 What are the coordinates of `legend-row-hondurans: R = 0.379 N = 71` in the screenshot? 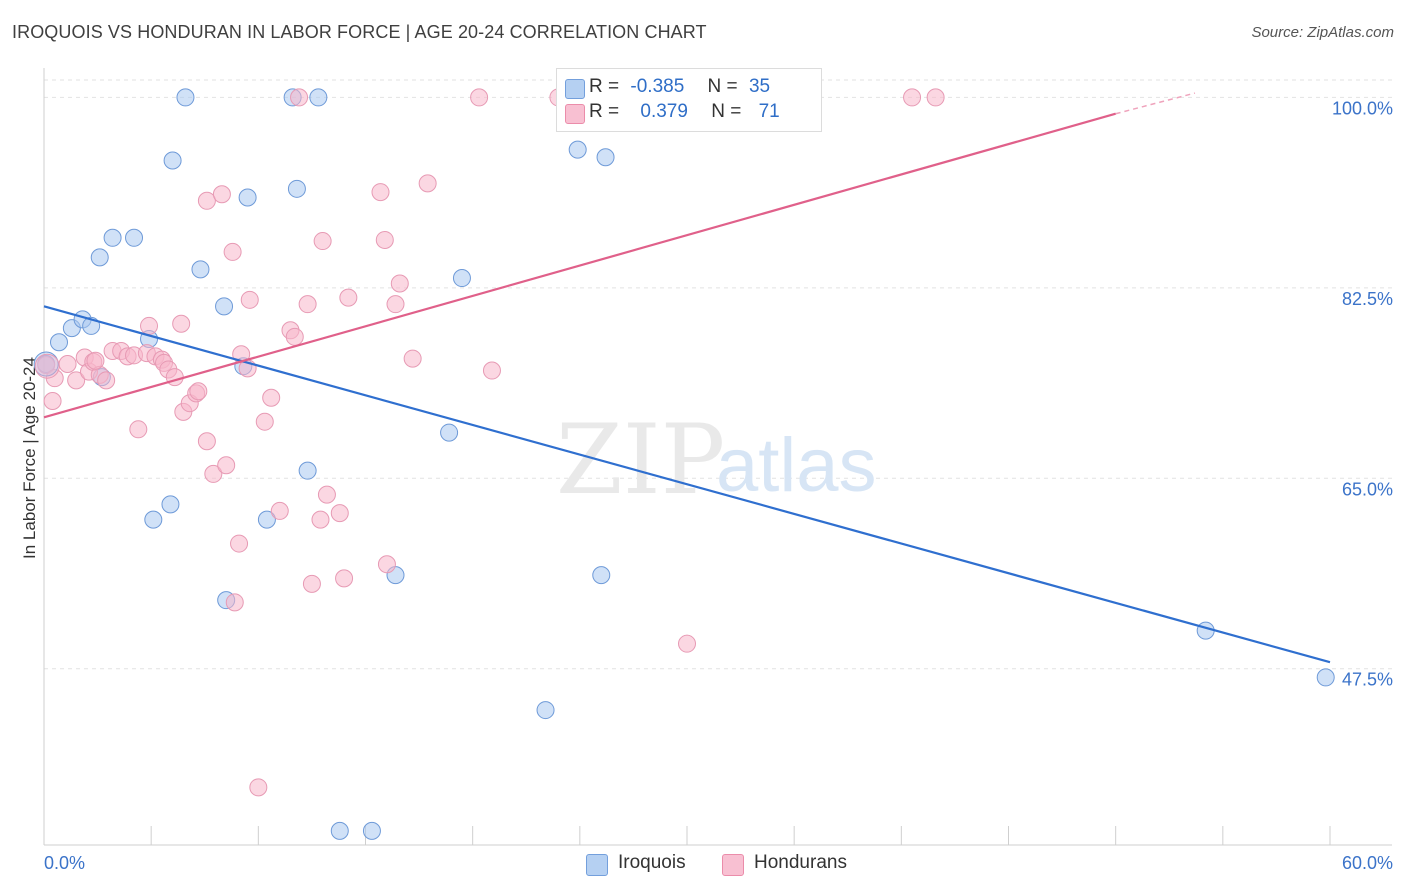 It's located at (672, 114).